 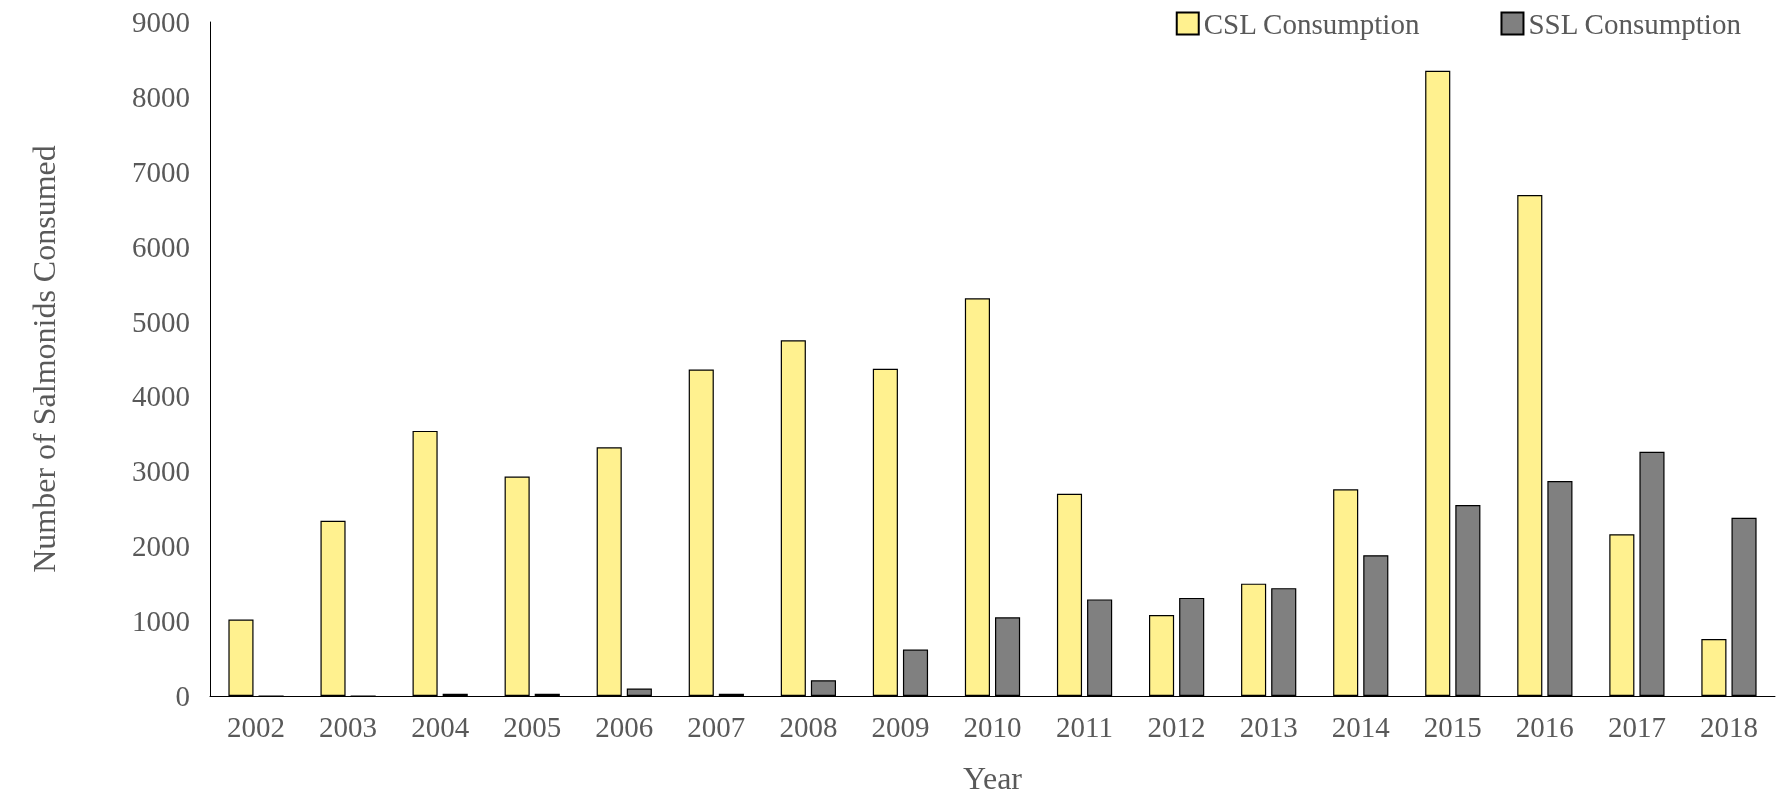 I want to click on x-tick-label: 2004, so click(x=440, y=726).